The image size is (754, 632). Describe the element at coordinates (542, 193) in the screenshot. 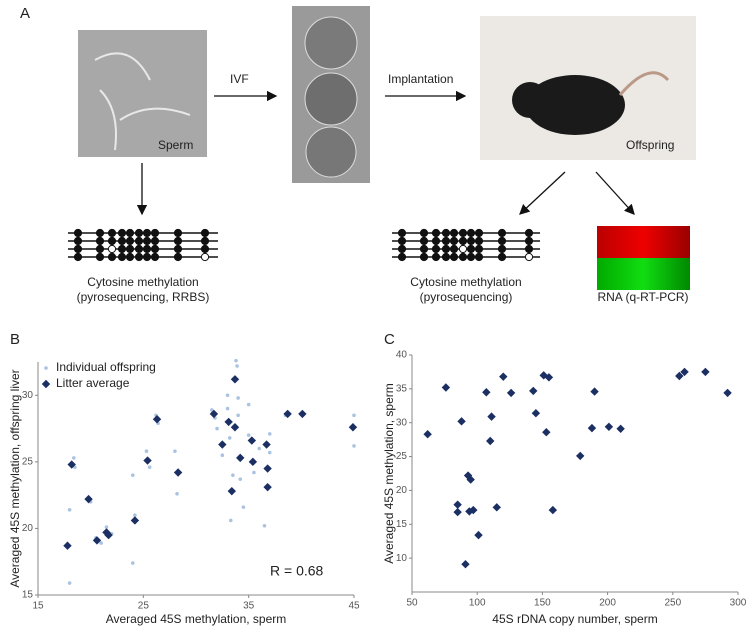

I see `arrow` at that location.